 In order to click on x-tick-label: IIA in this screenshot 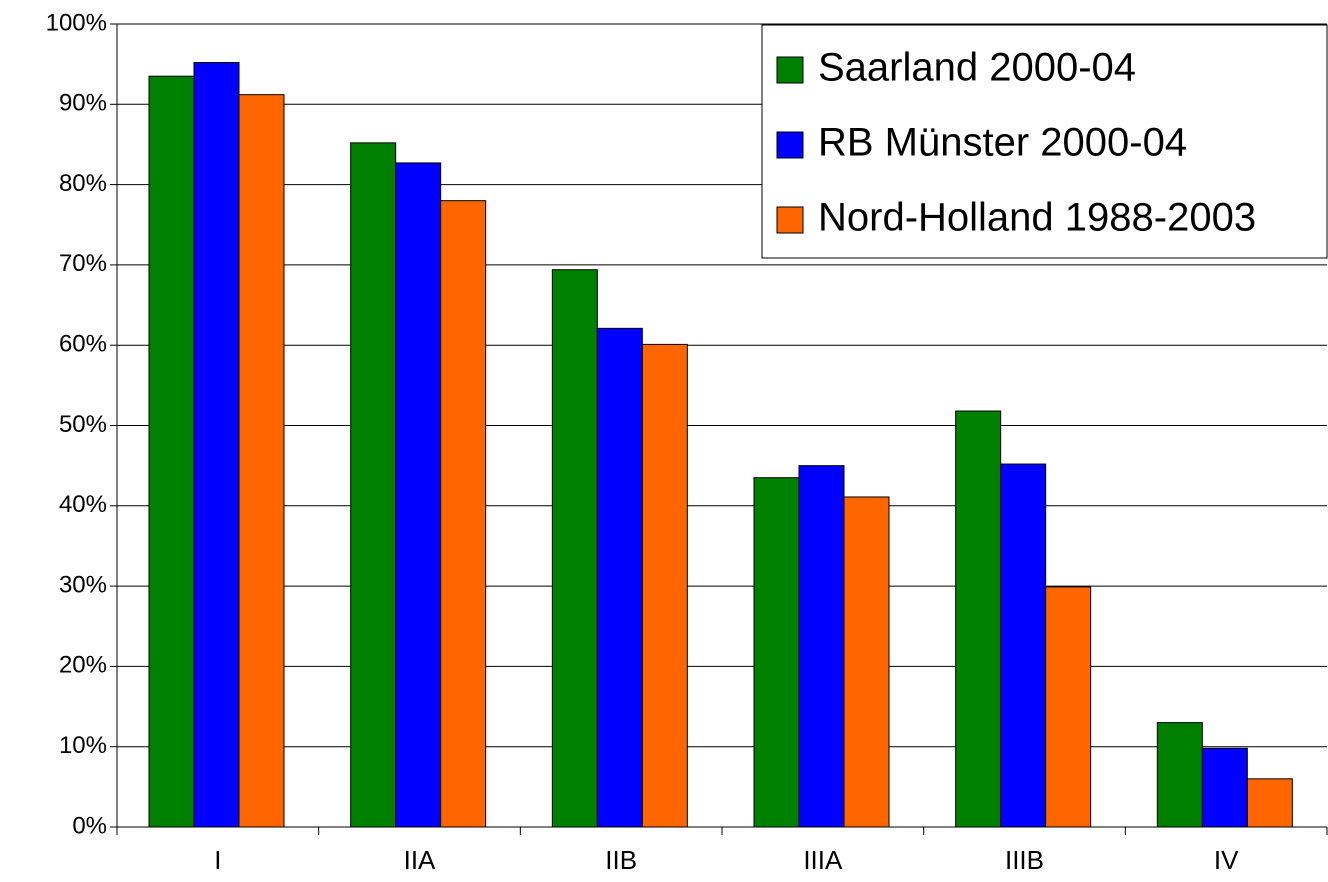, I will do `click(420, 860)`.